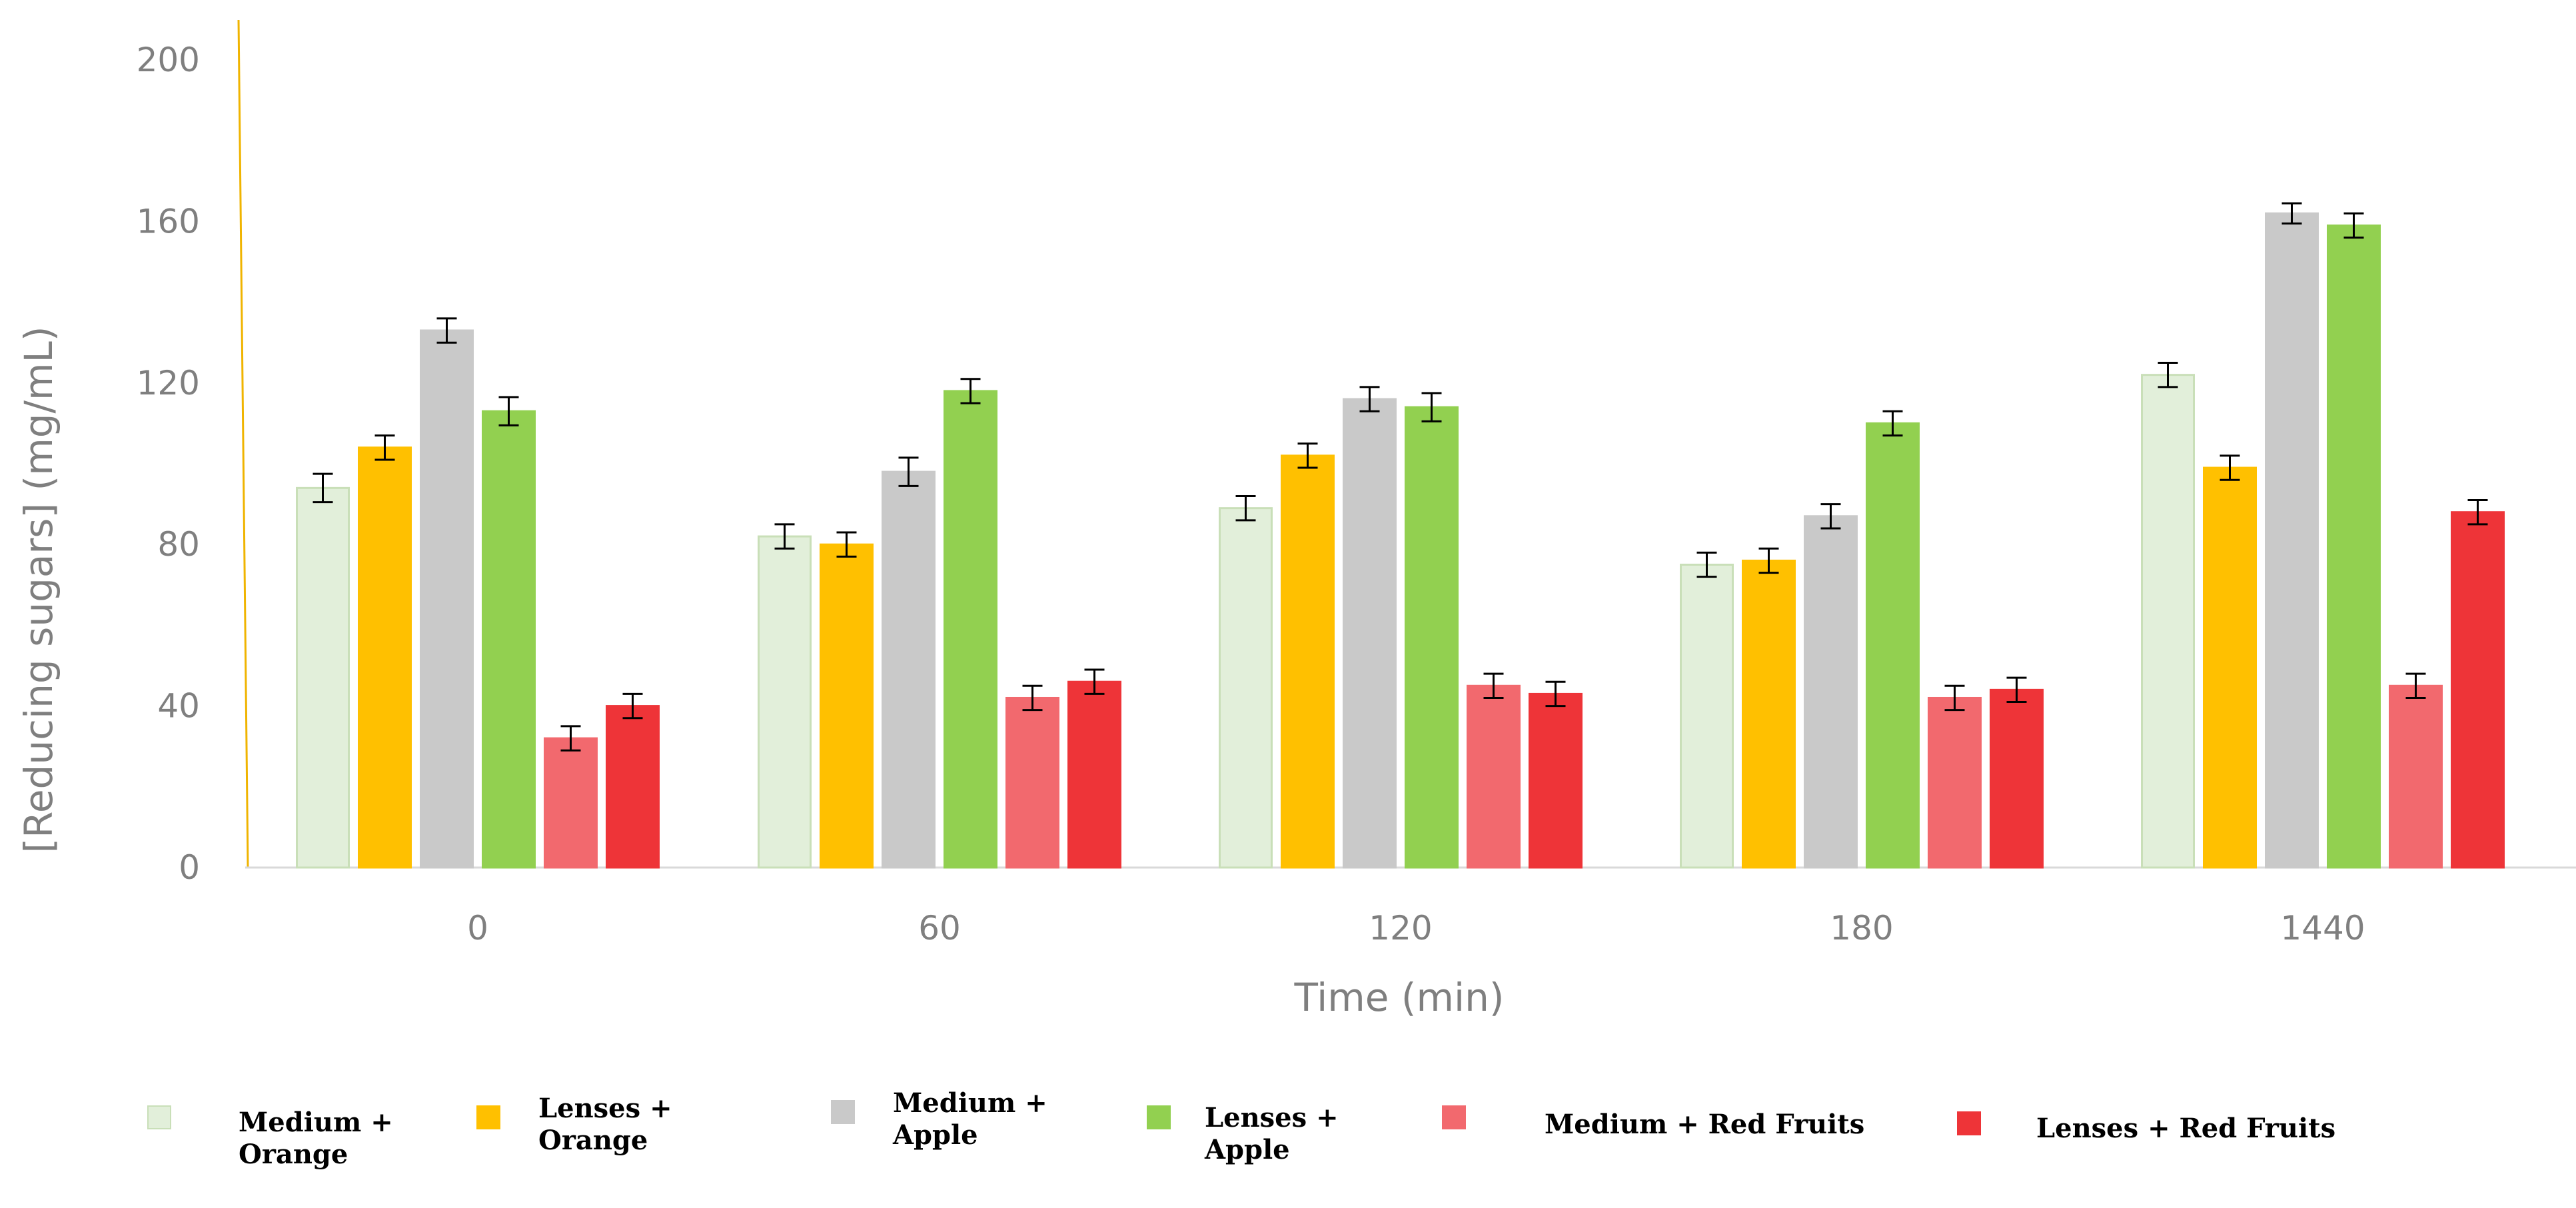 This screenshot has height=1208, width=2576. Describe the element at coordinates (179, 544) in the screenshot. I see `y-tick-label: 80` at that location.